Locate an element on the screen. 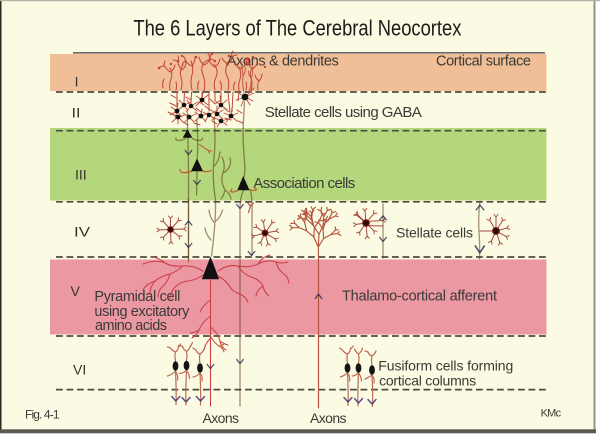 The width and height of the screenshot is (600, 434). svg-text:The 6 Layers of The Cerebral N: The 6 Layers of The Cerebral Neocortex is located at coordinates (297, 28).